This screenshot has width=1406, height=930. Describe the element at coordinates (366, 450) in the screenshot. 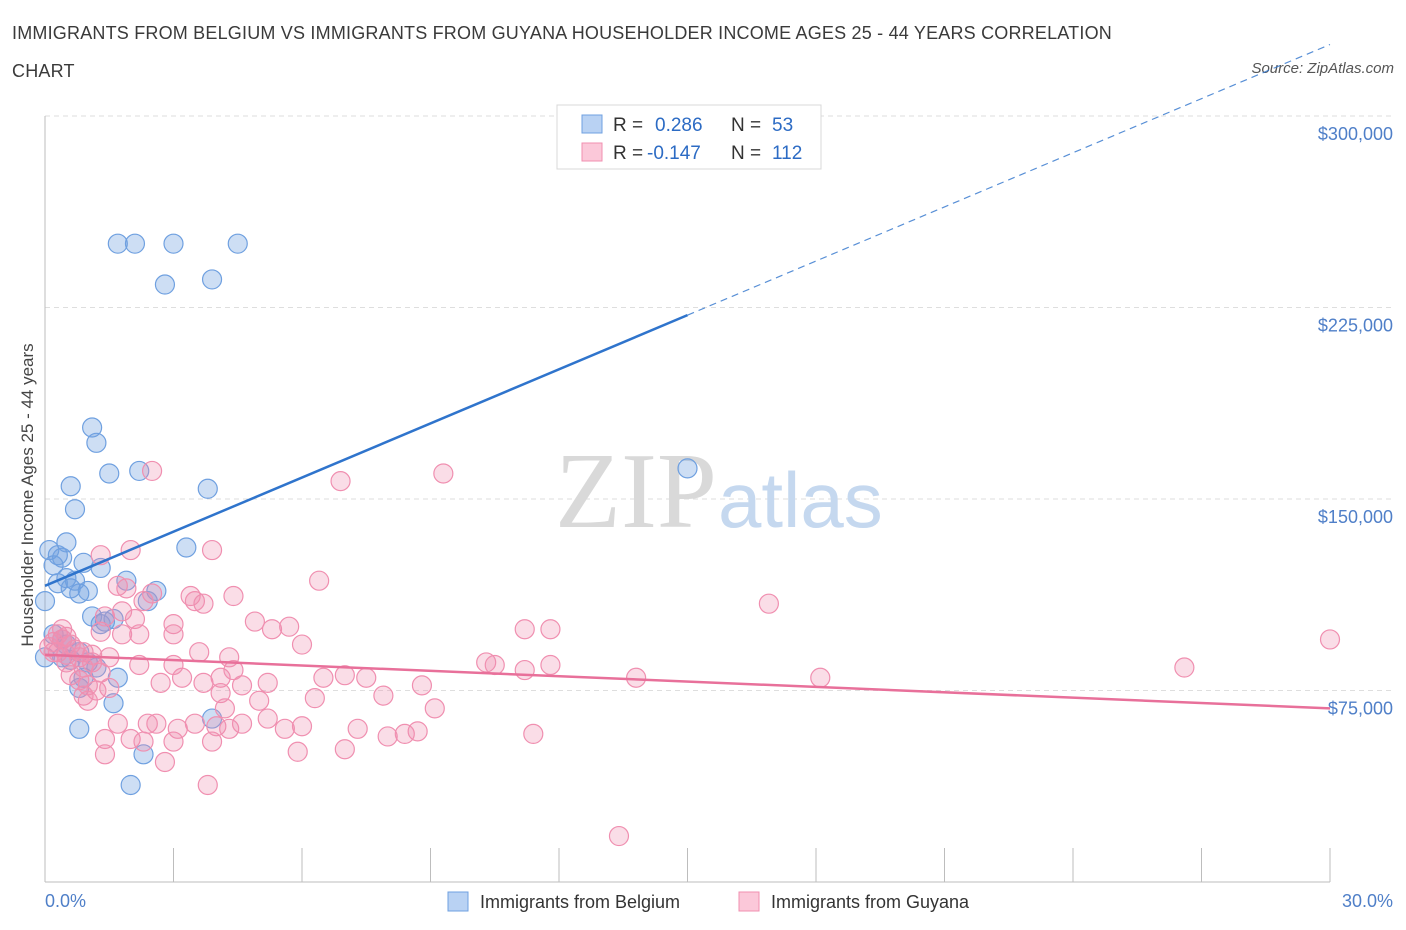

I see `belgium-trend-line` at that location.